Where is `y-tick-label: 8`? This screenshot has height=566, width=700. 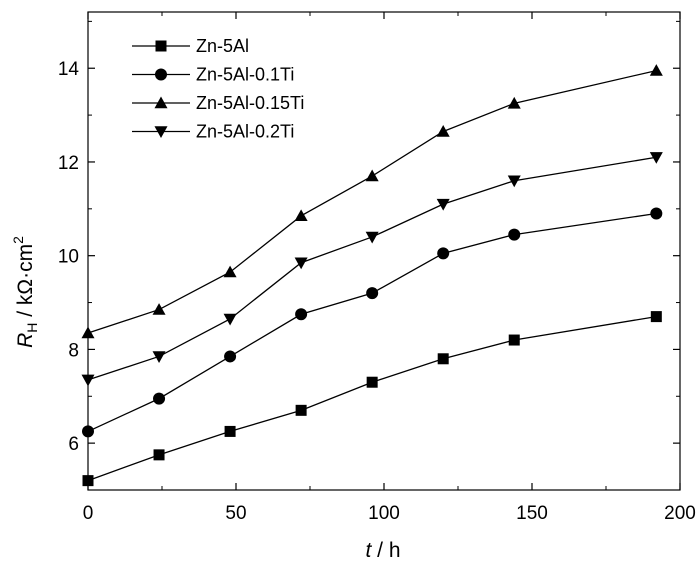
y-tick-label: 8 is located at coordinates (73, 350).